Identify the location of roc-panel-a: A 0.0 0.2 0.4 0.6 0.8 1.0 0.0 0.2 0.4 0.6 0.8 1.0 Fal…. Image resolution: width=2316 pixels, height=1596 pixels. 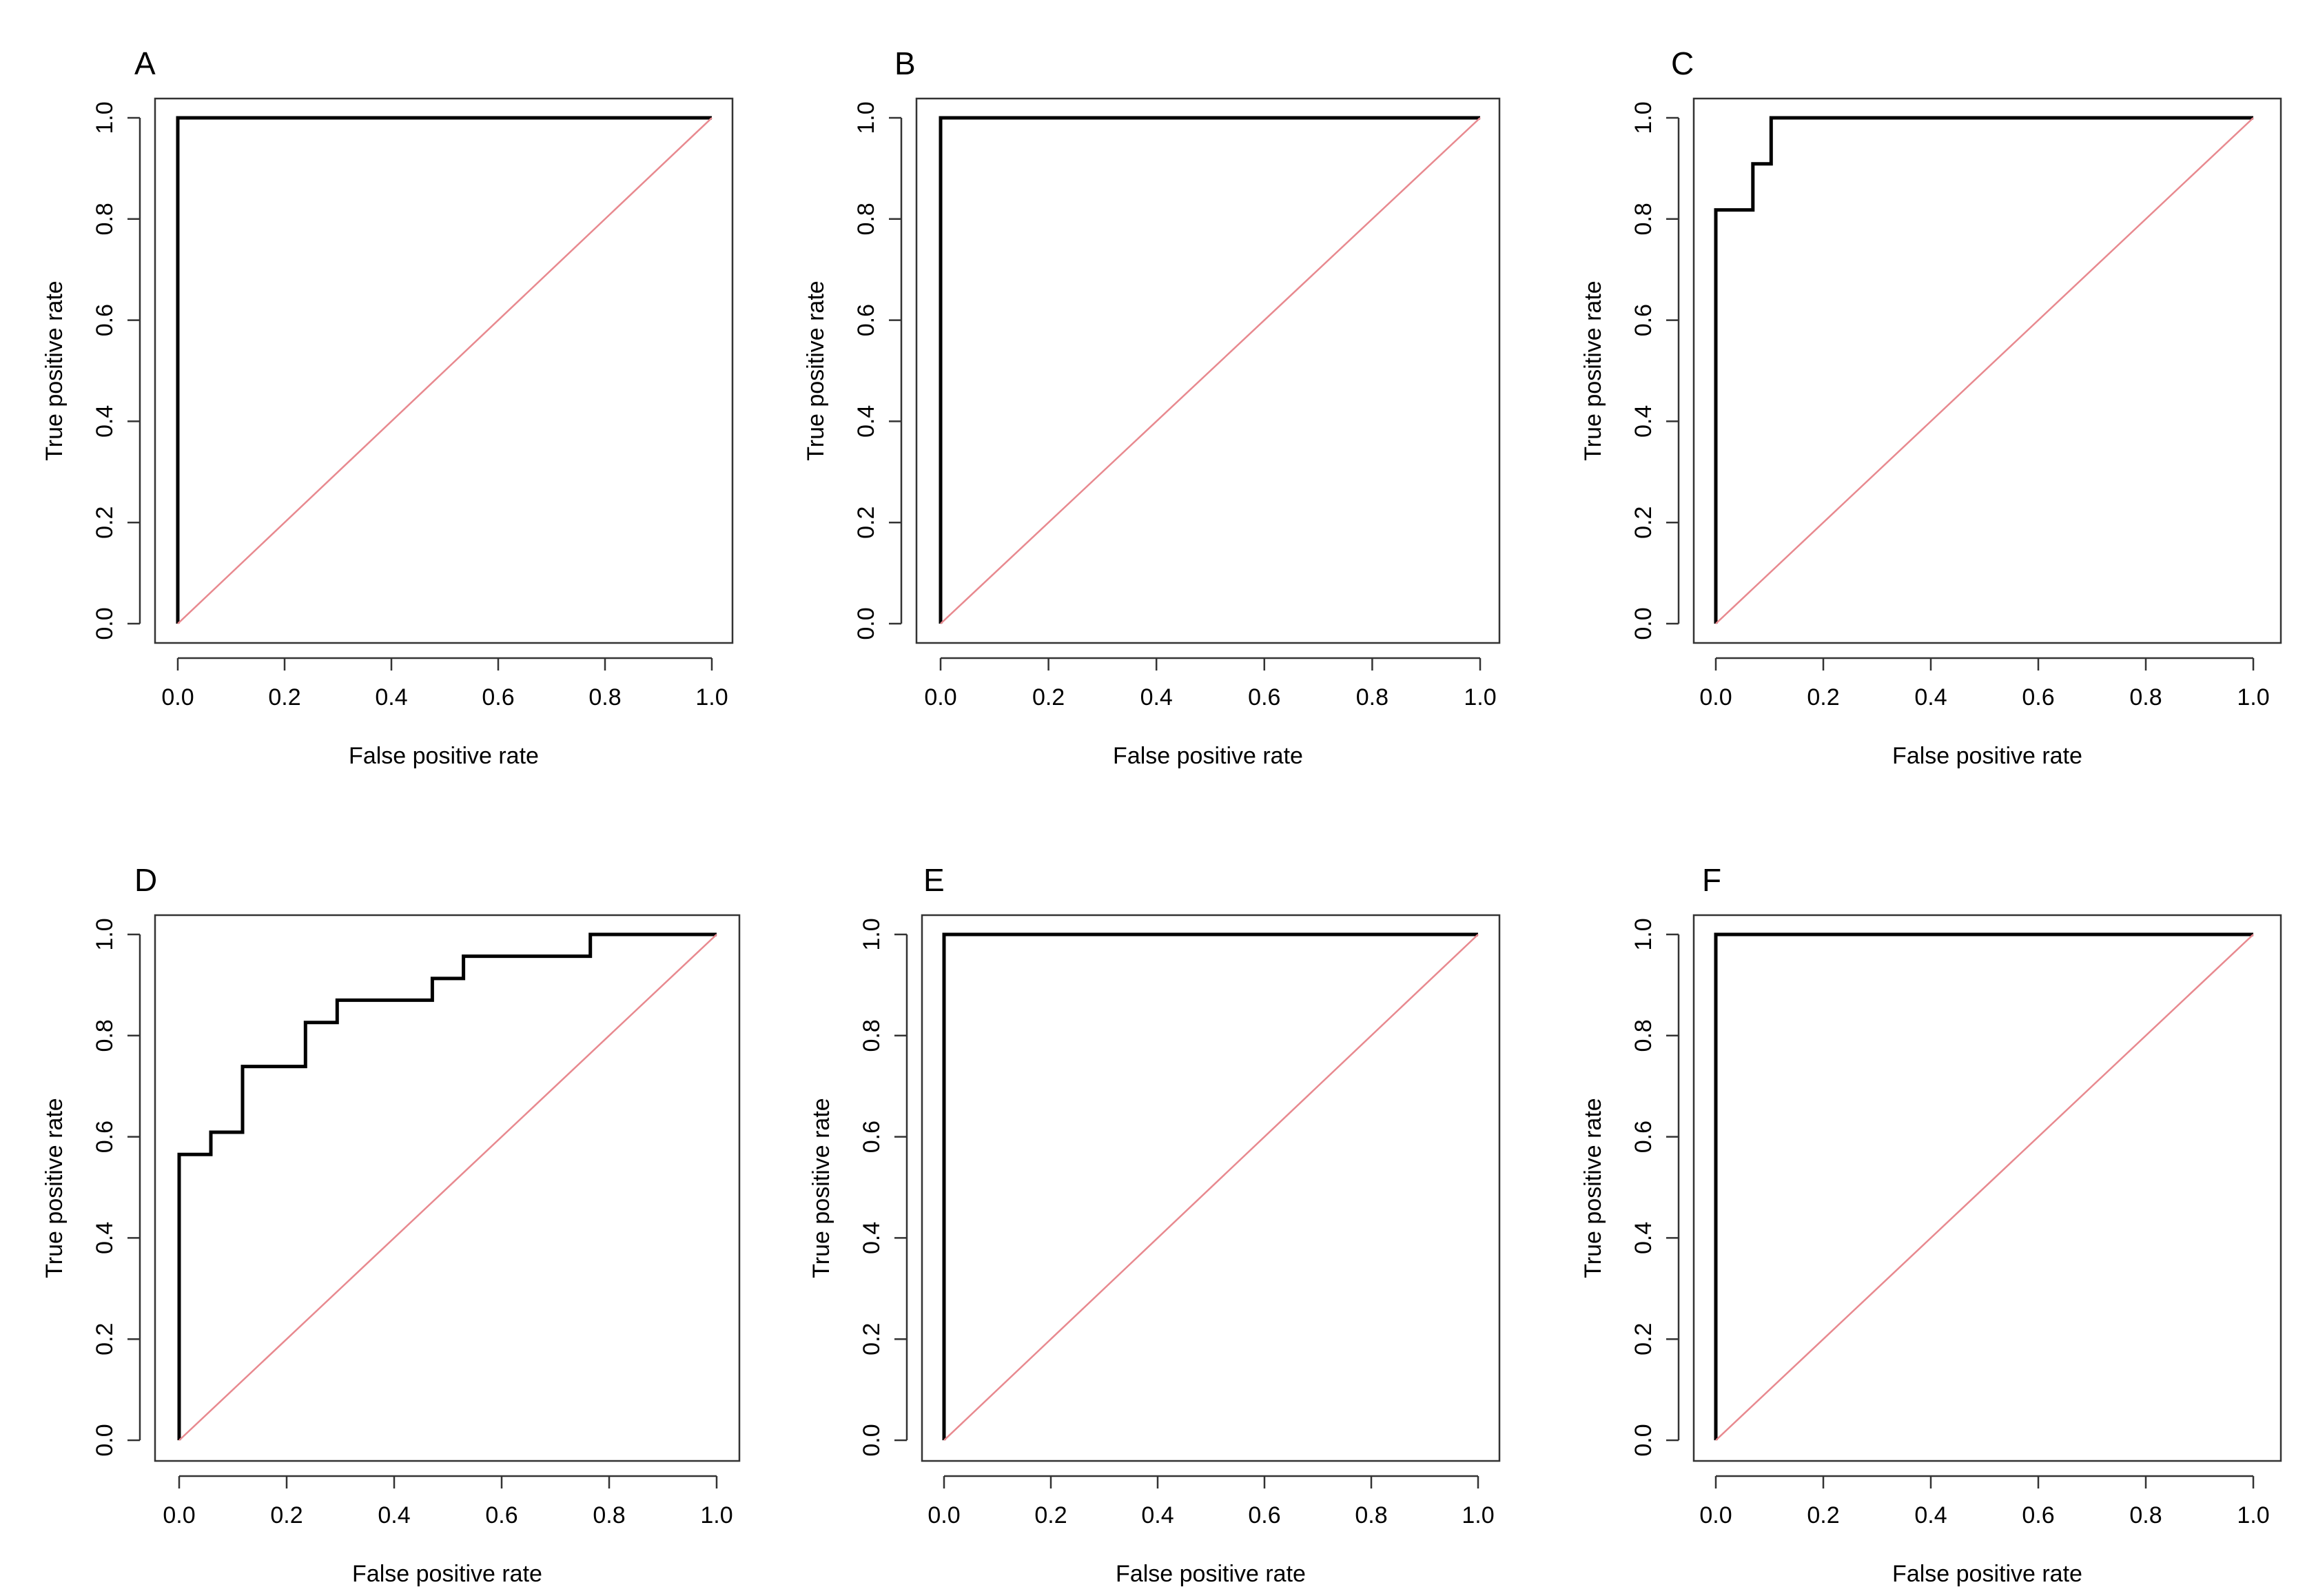
(387, 407).